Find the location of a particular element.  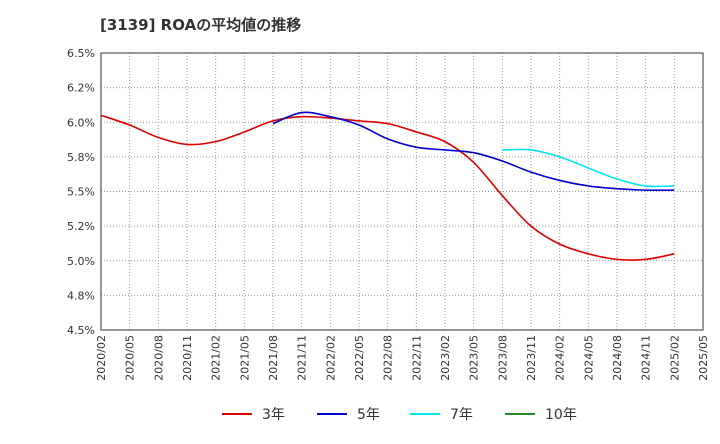

x-tick-label: 2022/11 is located at coordinates (416, 358).